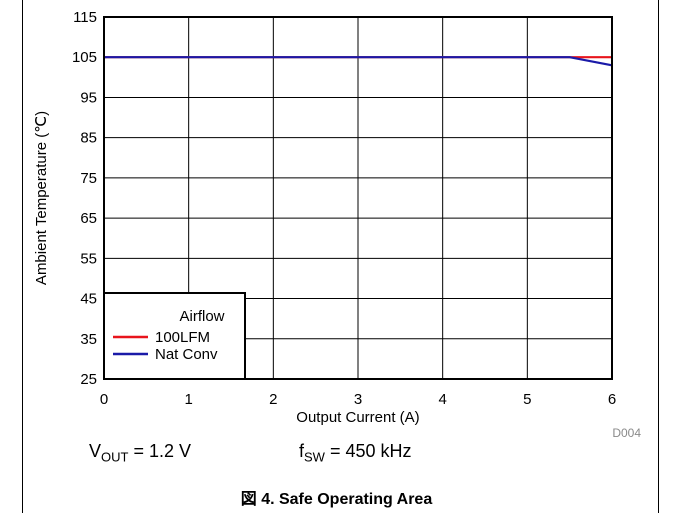  What do you see at coordinates (95, 451) in the screenshot?
I see `vout-symbol: V` at bounding box center [95, 451].